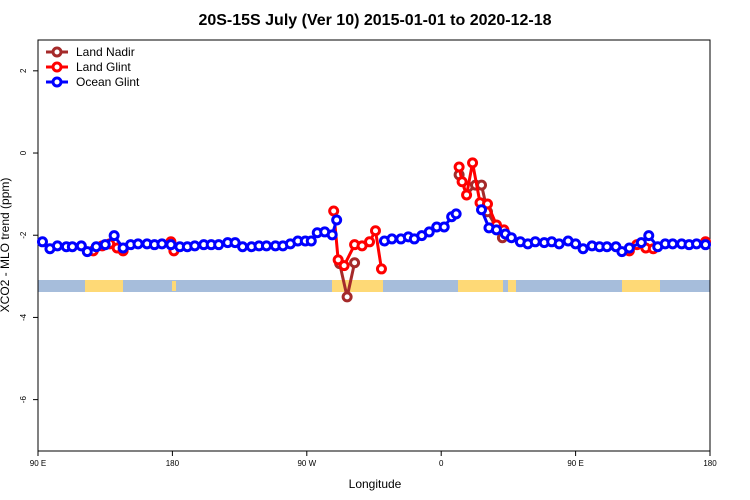  What do you see at coordinates (306, 463) in the screenshot?
I see `x-tick-label: 90 W` at bounding box center [306, 463].